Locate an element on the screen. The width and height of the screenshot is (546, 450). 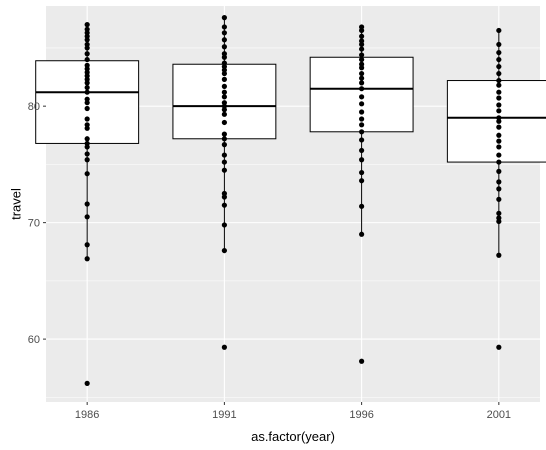
y-axis-title: travel is located at coordinates (16, 204).